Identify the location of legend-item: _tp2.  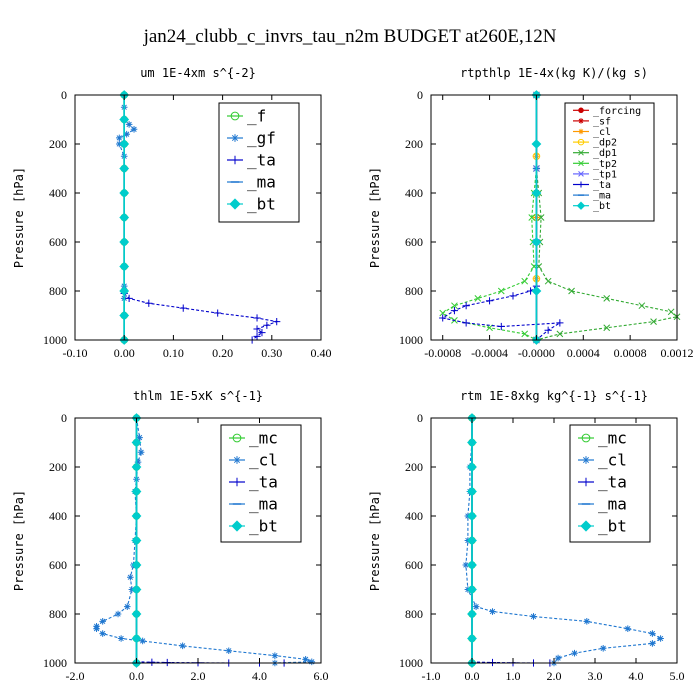
(595, 164).